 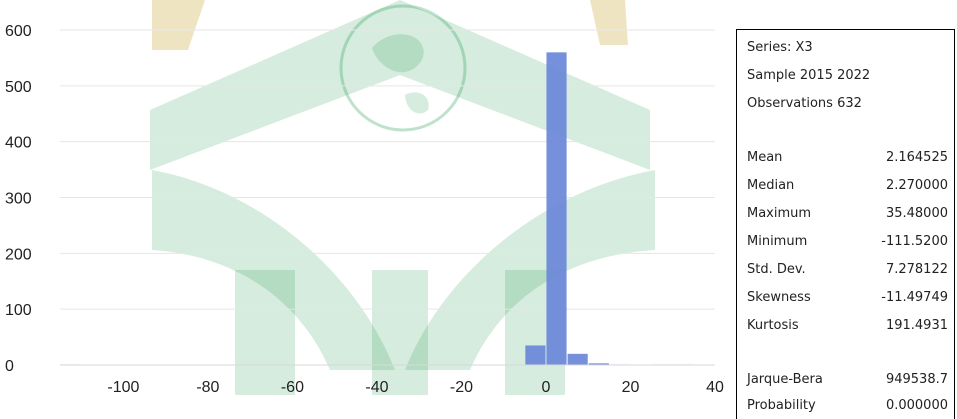 What do you see at coordinates (847, 381) in the screenshot?
I see `stats-row-jarque-bera: Jarque-Bera 949538.7` at bounding box center [847, 381].